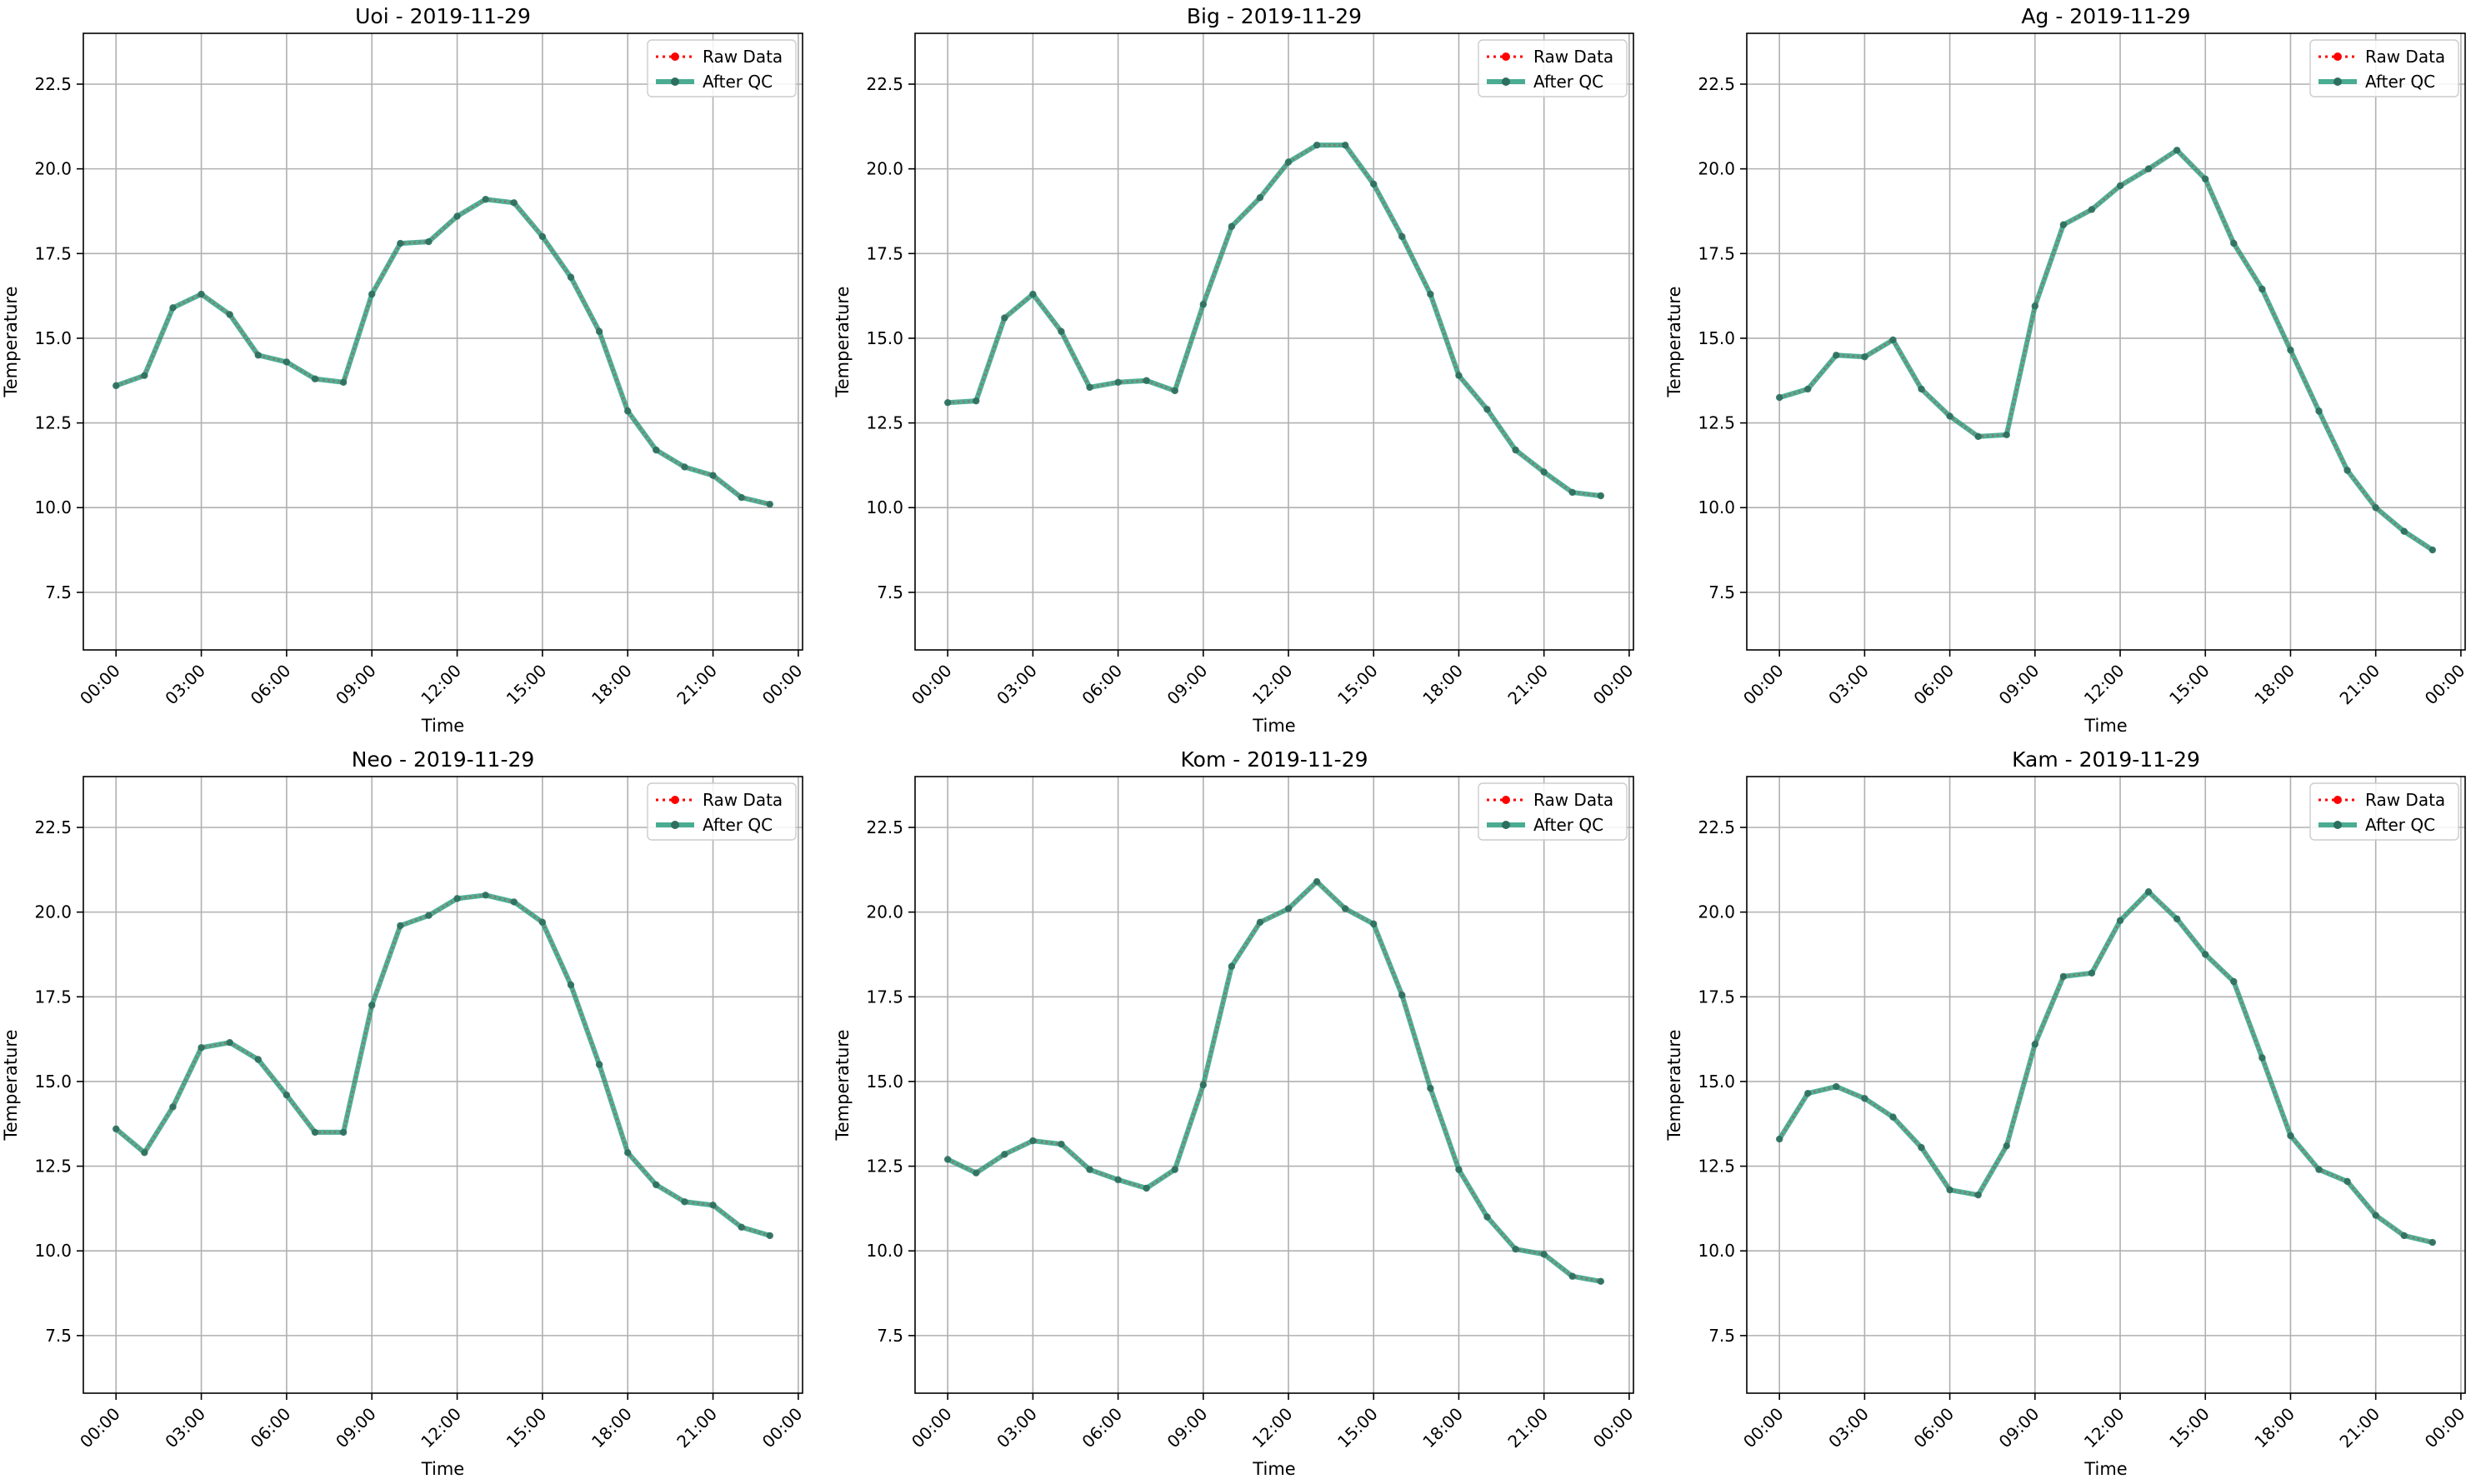 The height and width of the screenshot is (1484, 2486). What do you see at coordinates (2019, 1428) in the screenshot?
I see `x-tick-label: 09:00` at bounding box center [2019, 1428].